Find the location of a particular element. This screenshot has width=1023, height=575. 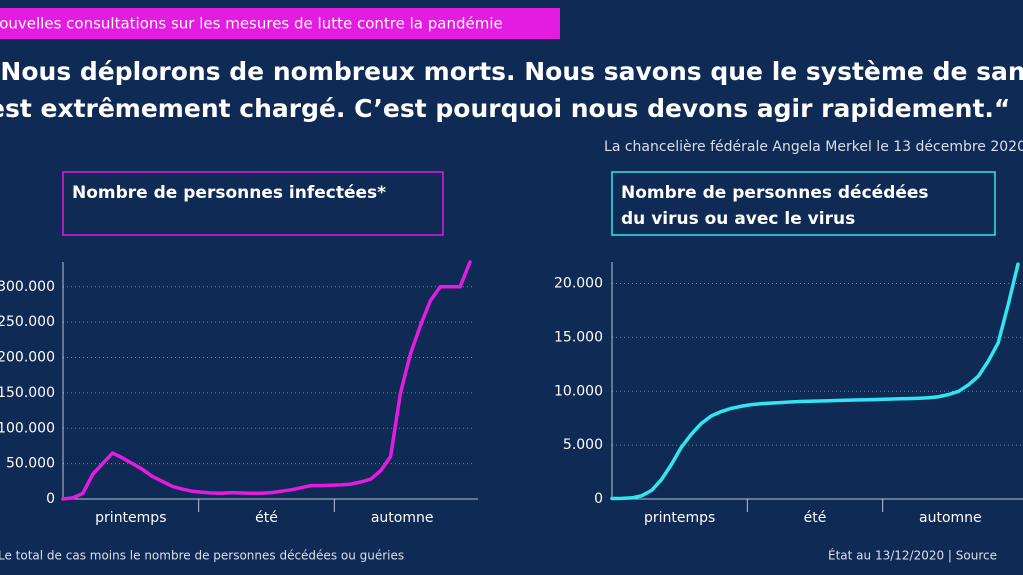

chart-title: Nombre de personnes infectées* is located at coordinates (229, 193).